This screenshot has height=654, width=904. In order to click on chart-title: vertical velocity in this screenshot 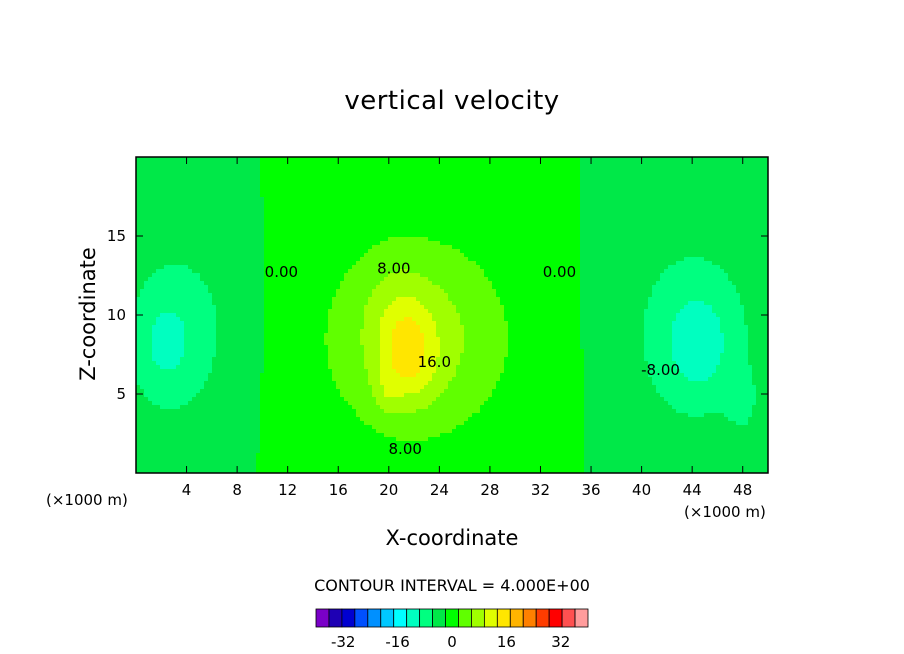, I will do `click(452, 101)`.